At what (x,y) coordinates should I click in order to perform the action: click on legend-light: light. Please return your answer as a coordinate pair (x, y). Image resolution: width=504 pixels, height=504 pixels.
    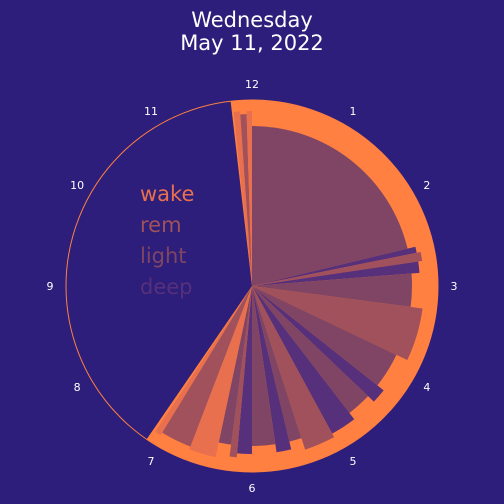
    Looking at the image, I should click on (163, 256).